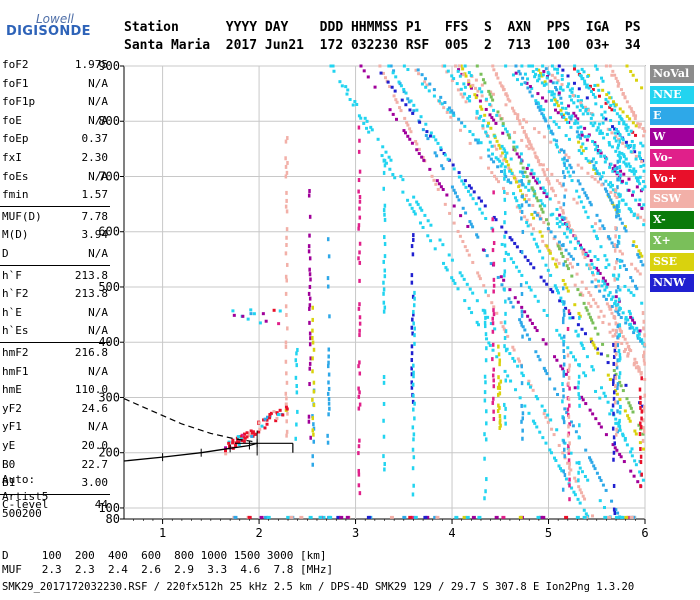  What do you see at coordinates (91, 294) in the screenshot?
I see `param-value: 213.8` at bounding box center [91, 294].